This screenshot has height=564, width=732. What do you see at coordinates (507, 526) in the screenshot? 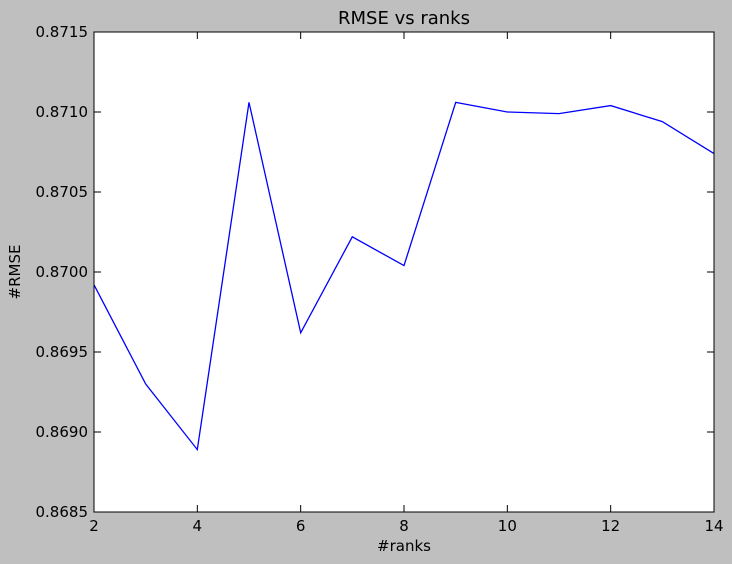
I see `x-tick-label: 10` at bounding box center [507, 526].